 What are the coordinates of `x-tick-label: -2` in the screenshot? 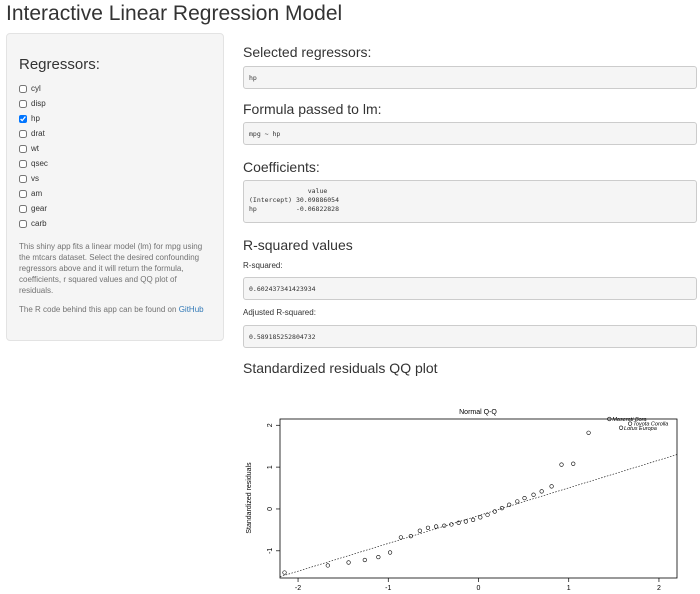 It's located at (298, 588).